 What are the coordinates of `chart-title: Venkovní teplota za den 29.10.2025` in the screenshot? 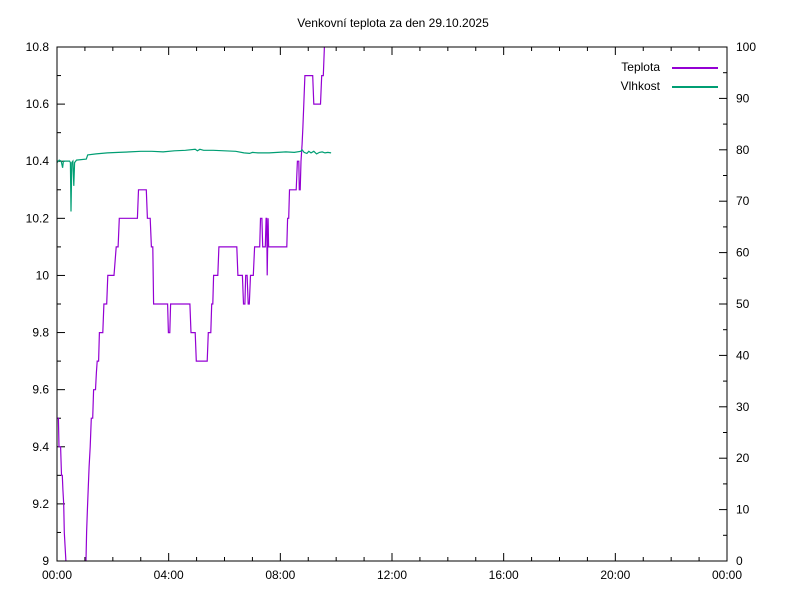 It's located at (393, 23).